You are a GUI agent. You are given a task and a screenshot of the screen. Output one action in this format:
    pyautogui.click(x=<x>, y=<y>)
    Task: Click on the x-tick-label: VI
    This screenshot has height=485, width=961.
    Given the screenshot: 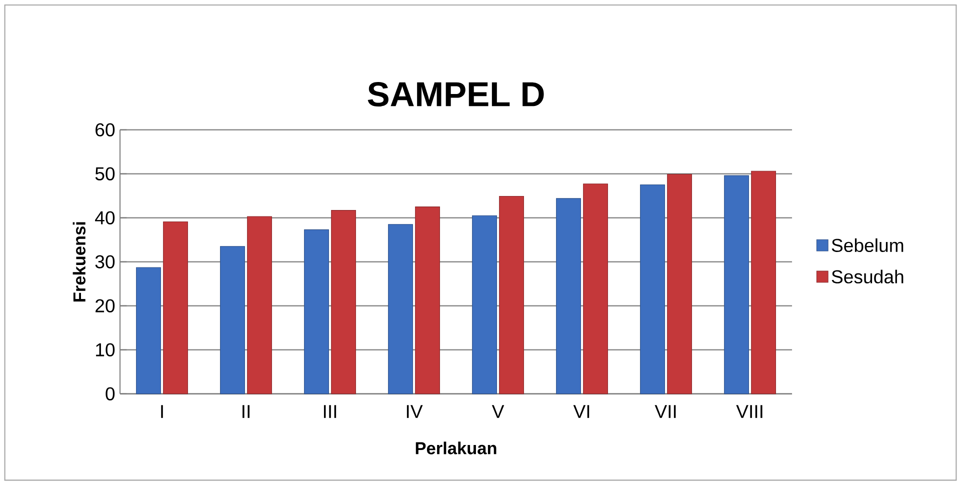 What is the action you would take?
    pyautogui.click(x=581, y=411)
    